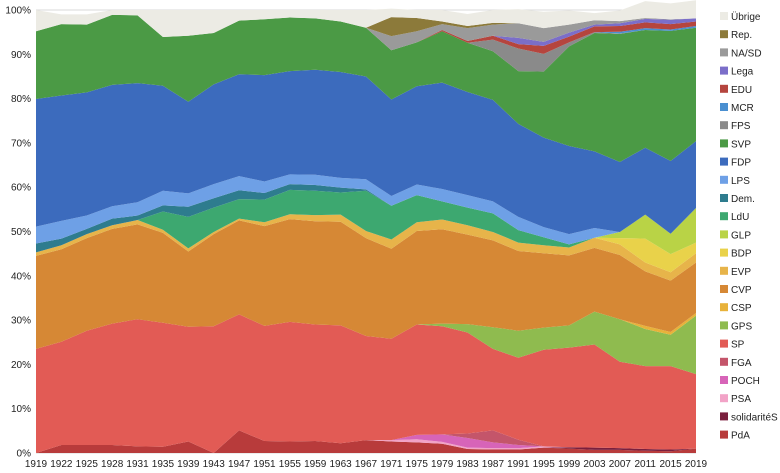  Describe the element at coordinates (188, 464) in the screenshot. I see `x-tick-label-1939: 1939` at that location.